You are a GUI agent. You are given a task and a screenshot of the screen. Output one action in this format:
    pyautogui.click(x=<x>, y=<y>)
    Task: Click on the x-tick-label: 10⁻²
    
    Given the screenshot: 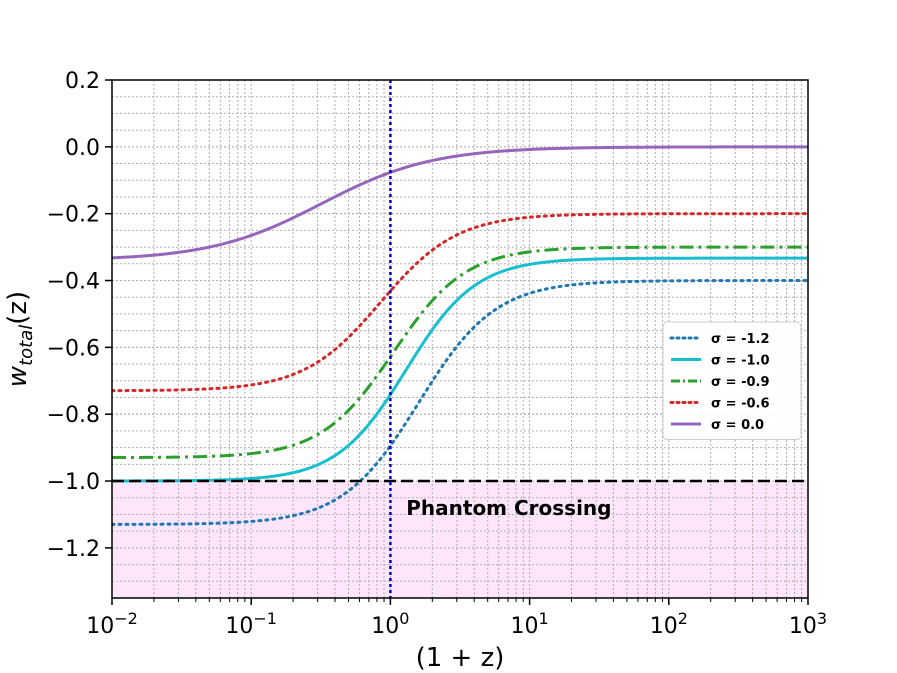 What is the action you would take?
    pyautogui.click(x=112, y=624)
    